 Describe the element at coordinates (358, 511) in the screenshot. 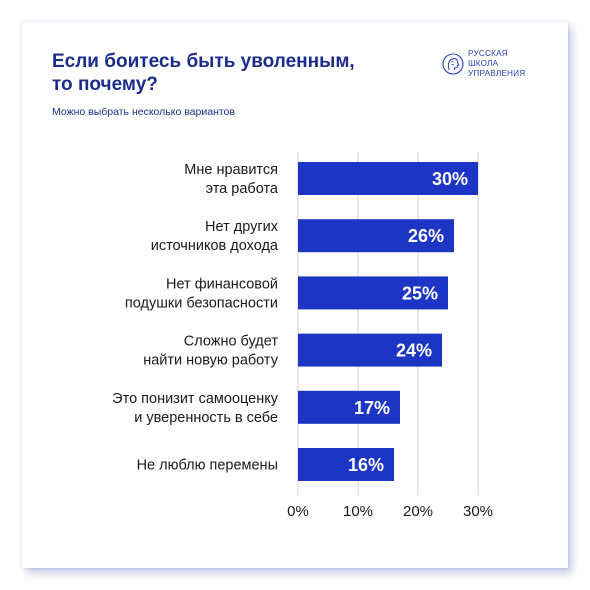

I see `x-tick-label: 10%` at that location.